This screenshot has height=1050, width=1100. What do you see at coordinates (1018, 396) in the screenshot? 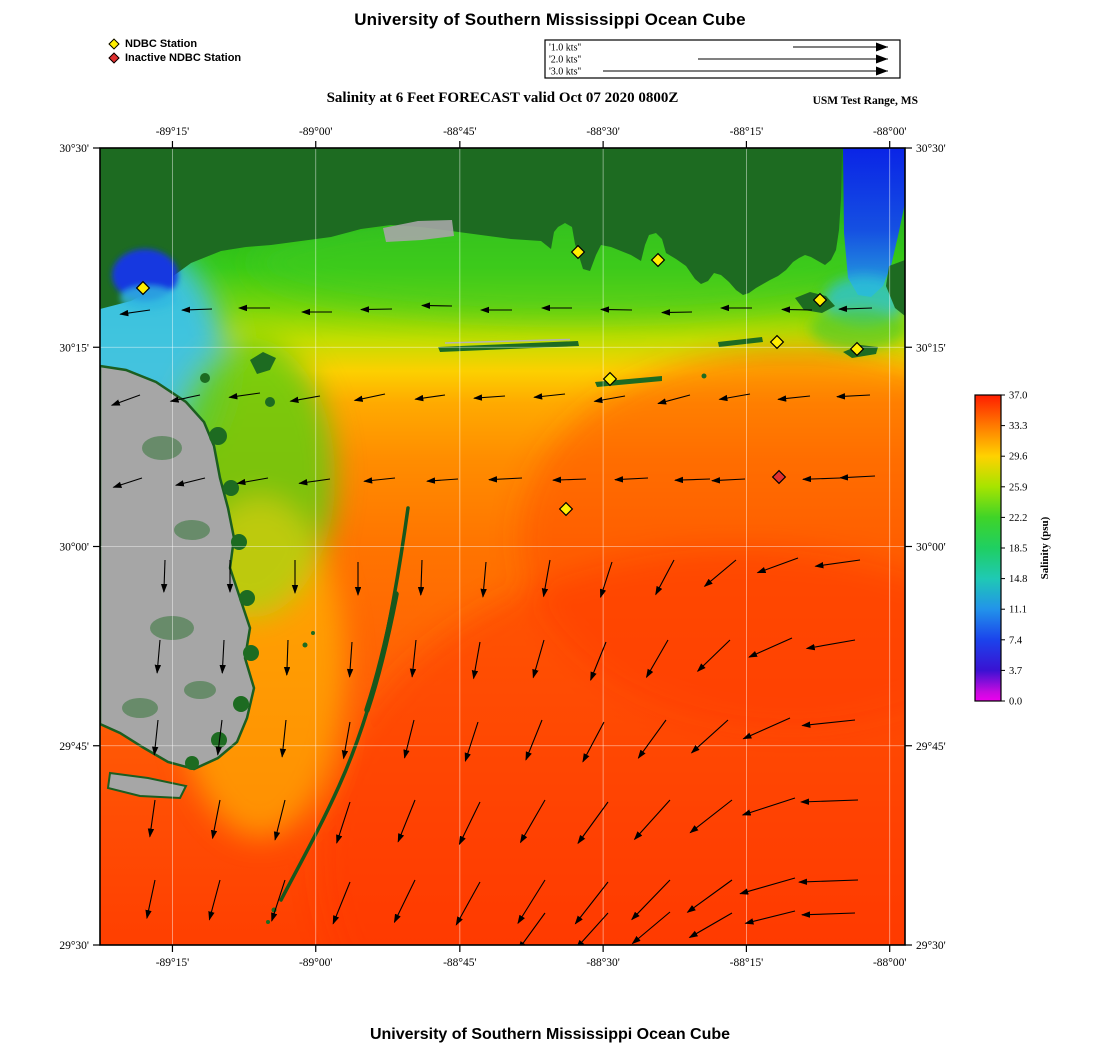
I see `colorbar-tick-label: 37.0` at bounding box center [1018, 396].